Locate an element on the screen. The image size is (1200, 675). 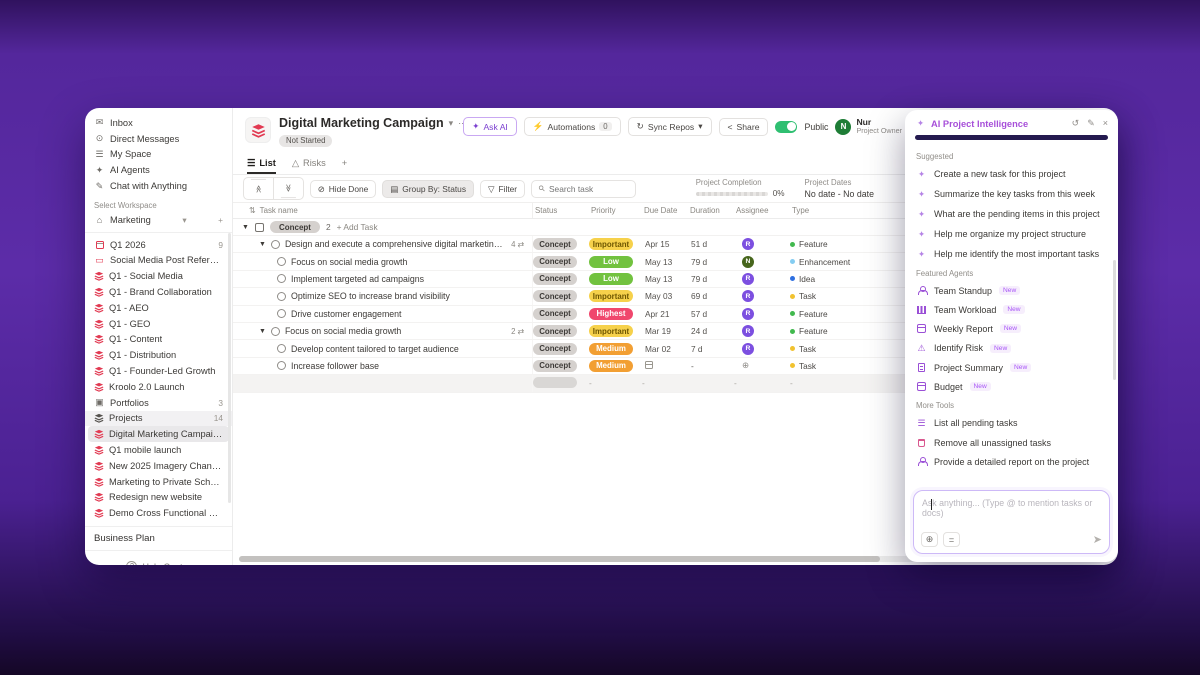
horizontal-scrollbar is located at coordinates (611, 559).